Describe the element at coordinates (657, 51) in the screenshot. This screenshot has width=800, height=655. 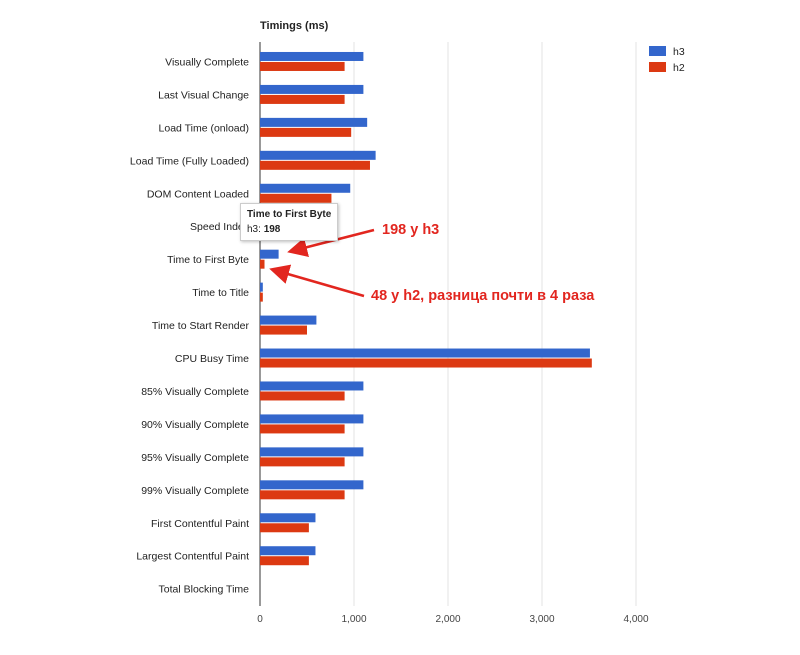
I see `legend-swatch-h3` at that location.